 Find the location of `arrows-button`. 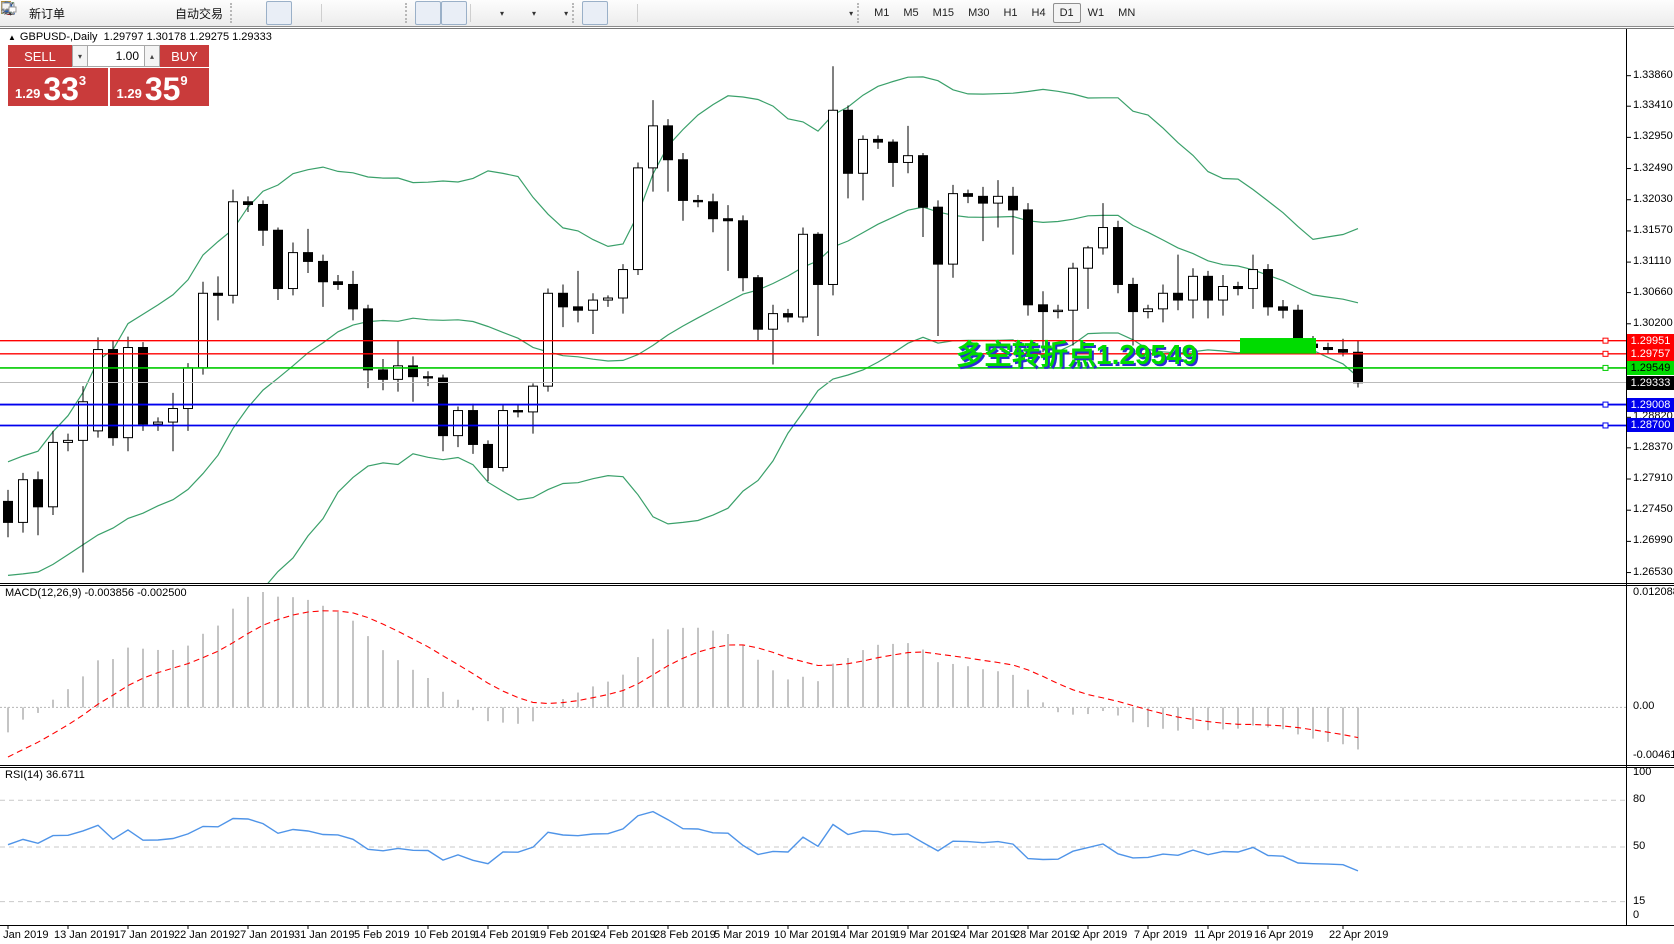

arrows-button is located at coordinates (426, 13).